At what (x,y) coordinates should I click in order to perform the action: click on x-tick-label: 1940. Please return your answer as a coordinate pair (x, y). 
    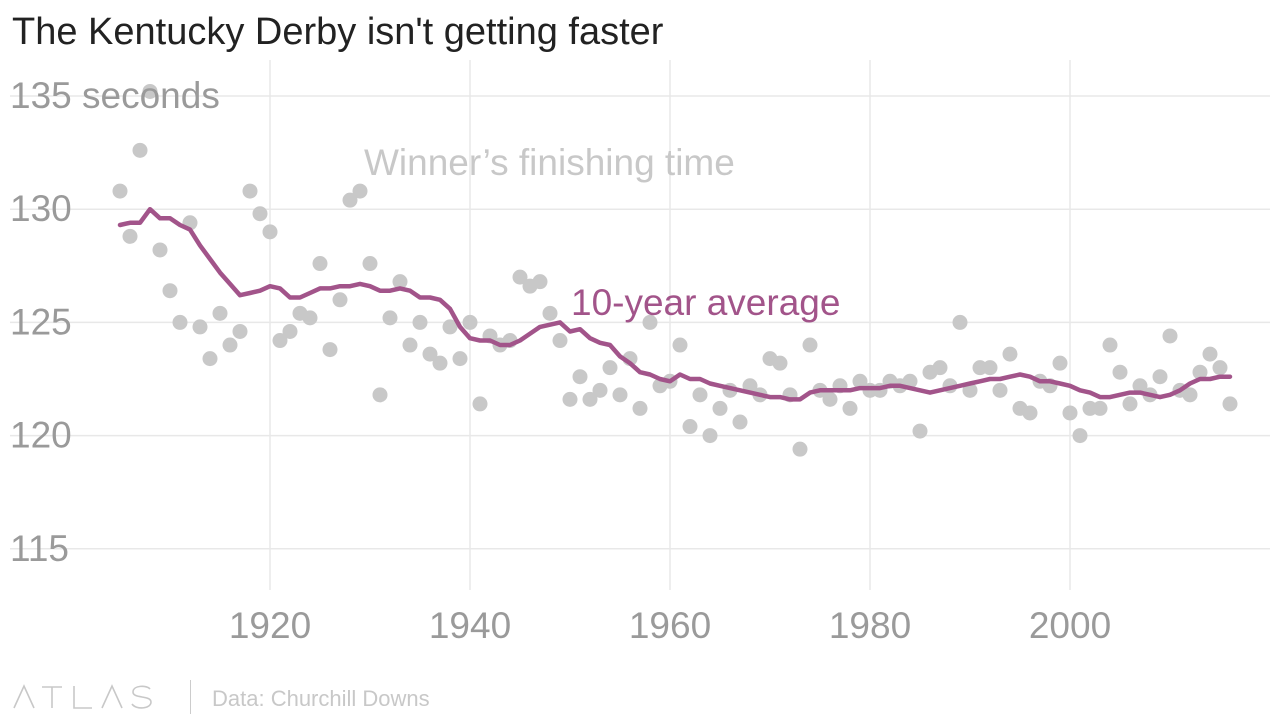
    Looking at the image, I should click on (470, 625).